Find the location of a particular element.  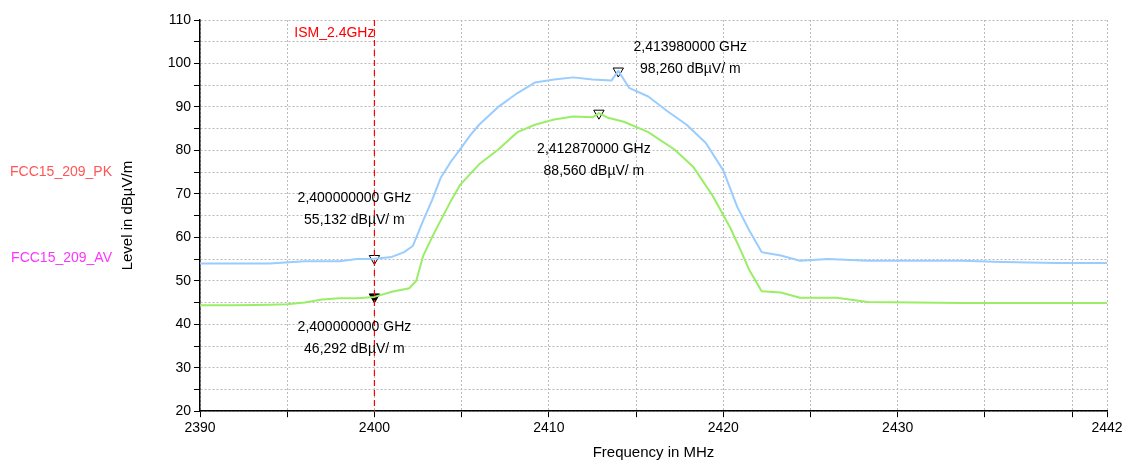

x-tick-label: 2400 is located at coordinates (374, 427).